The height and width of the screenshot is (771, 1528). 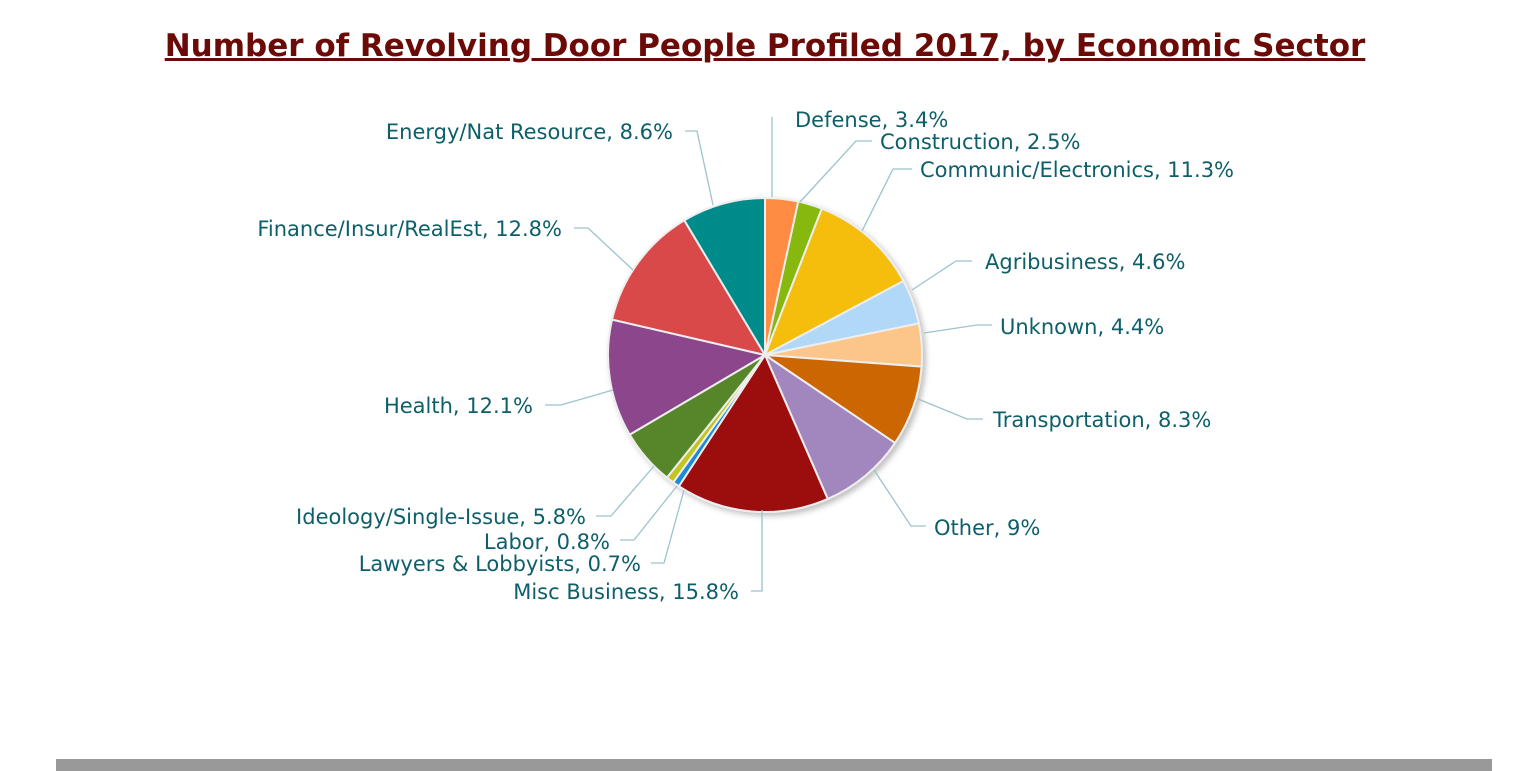 What do you see at coordinates (626, 592) in the screenshot?
I see `slice-label: Misc Business, 15.8%` at bounding box center [626, 592].